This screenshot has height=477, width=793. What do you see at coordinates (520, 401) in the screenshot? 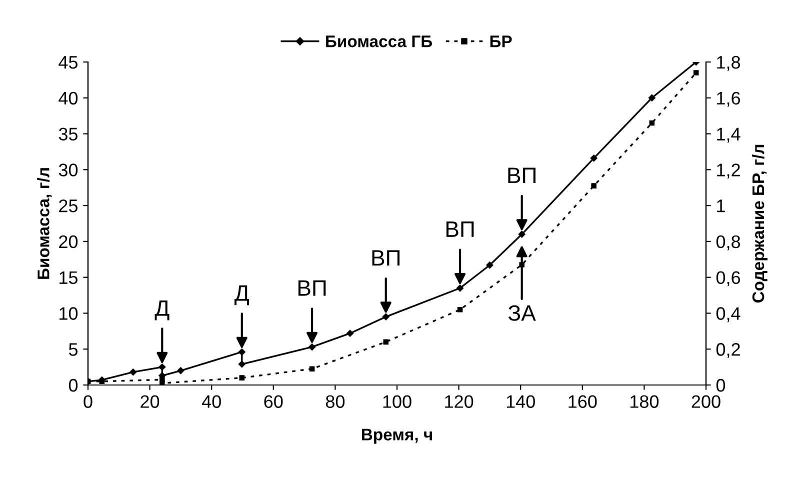
I see `x-tick-label: 140` at bounding box center [520, 401].